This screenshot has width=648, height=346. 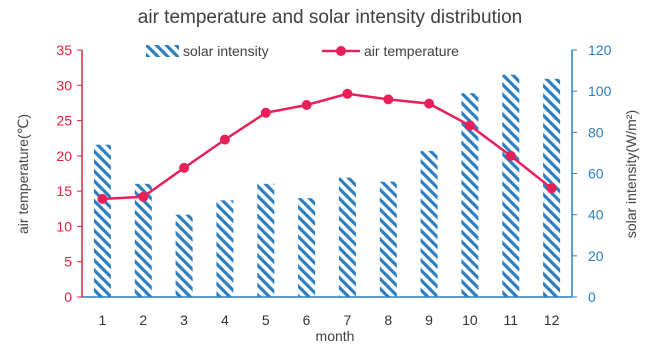 What do you see at coordinates (592, 297) in the screenshot?
I see `right-y-tick-label: 0` at bounding box center [592, 297].